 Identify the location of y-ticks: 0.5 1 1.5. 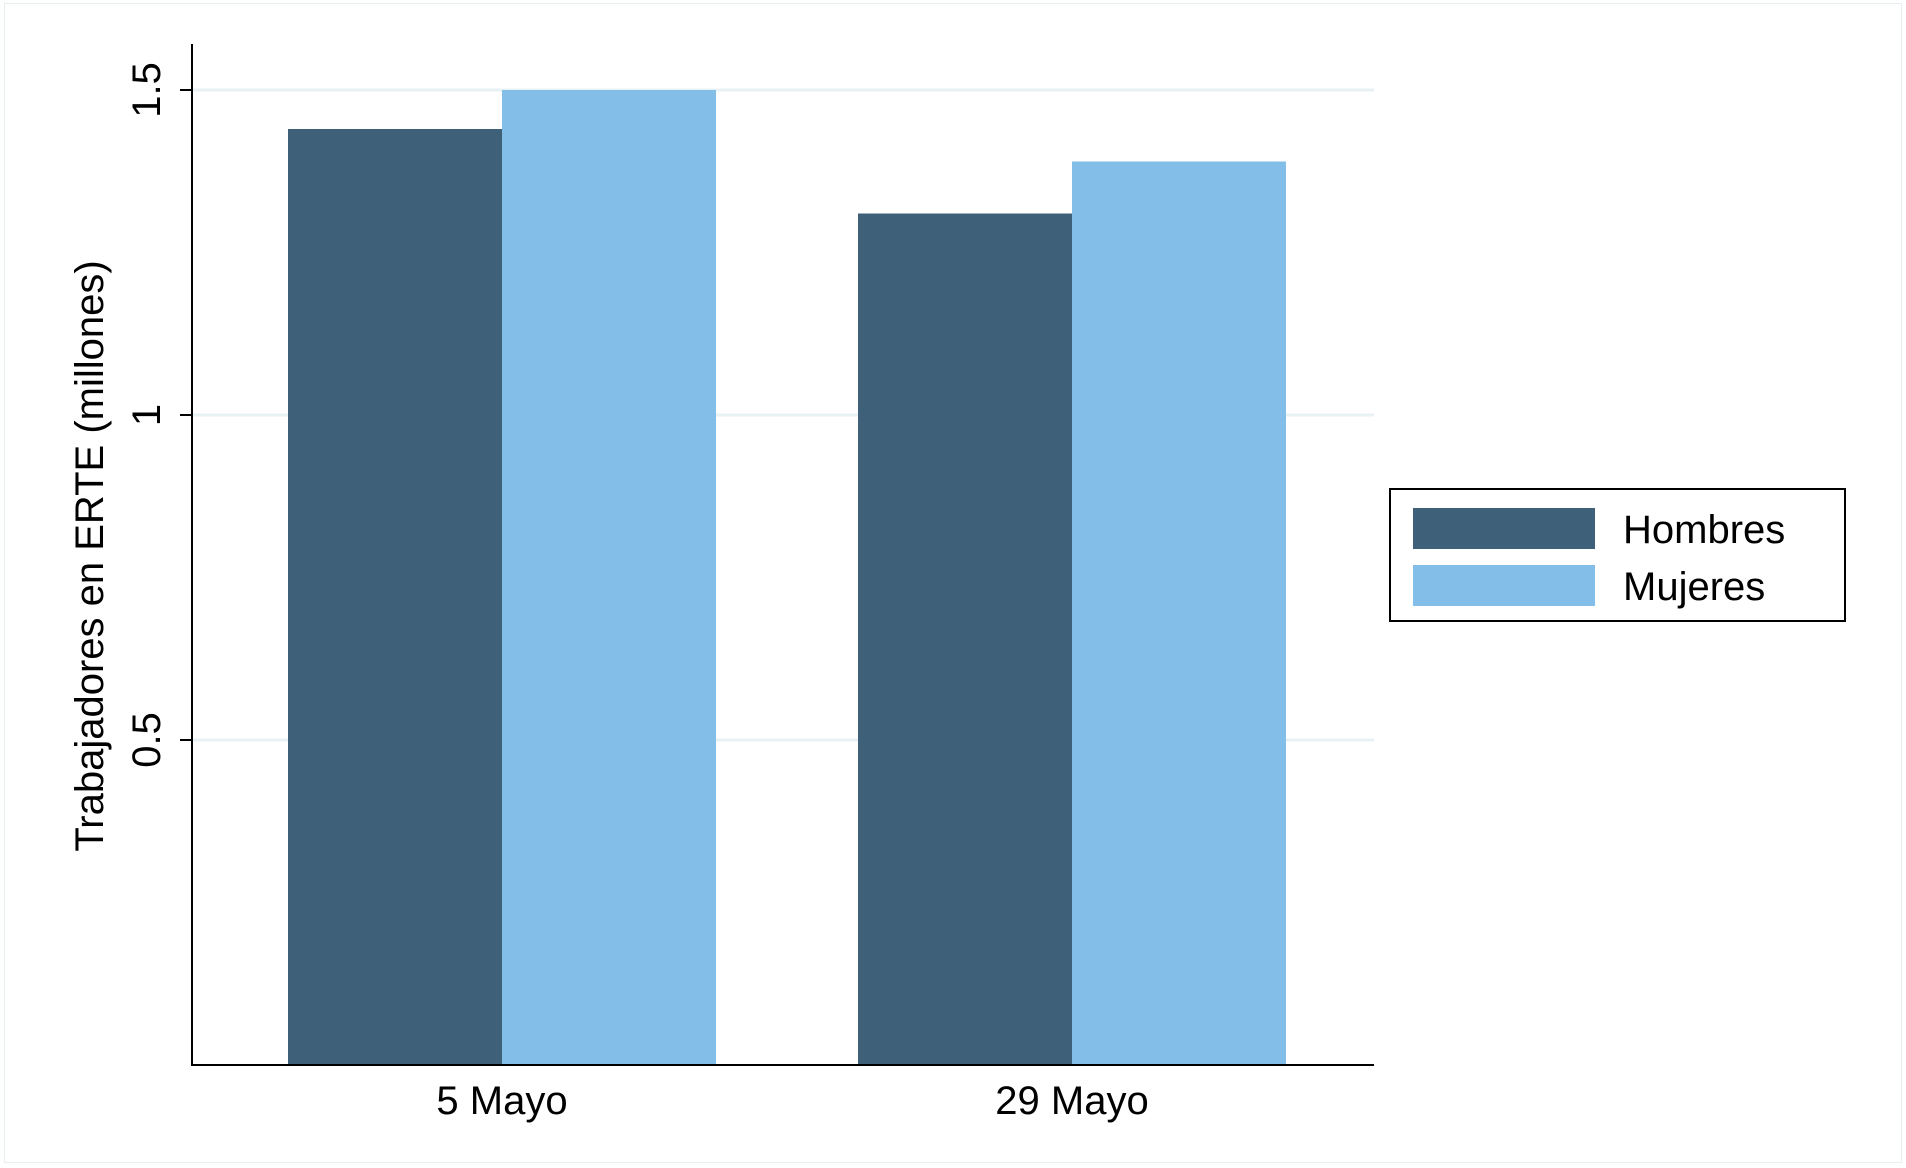
(158, 415).